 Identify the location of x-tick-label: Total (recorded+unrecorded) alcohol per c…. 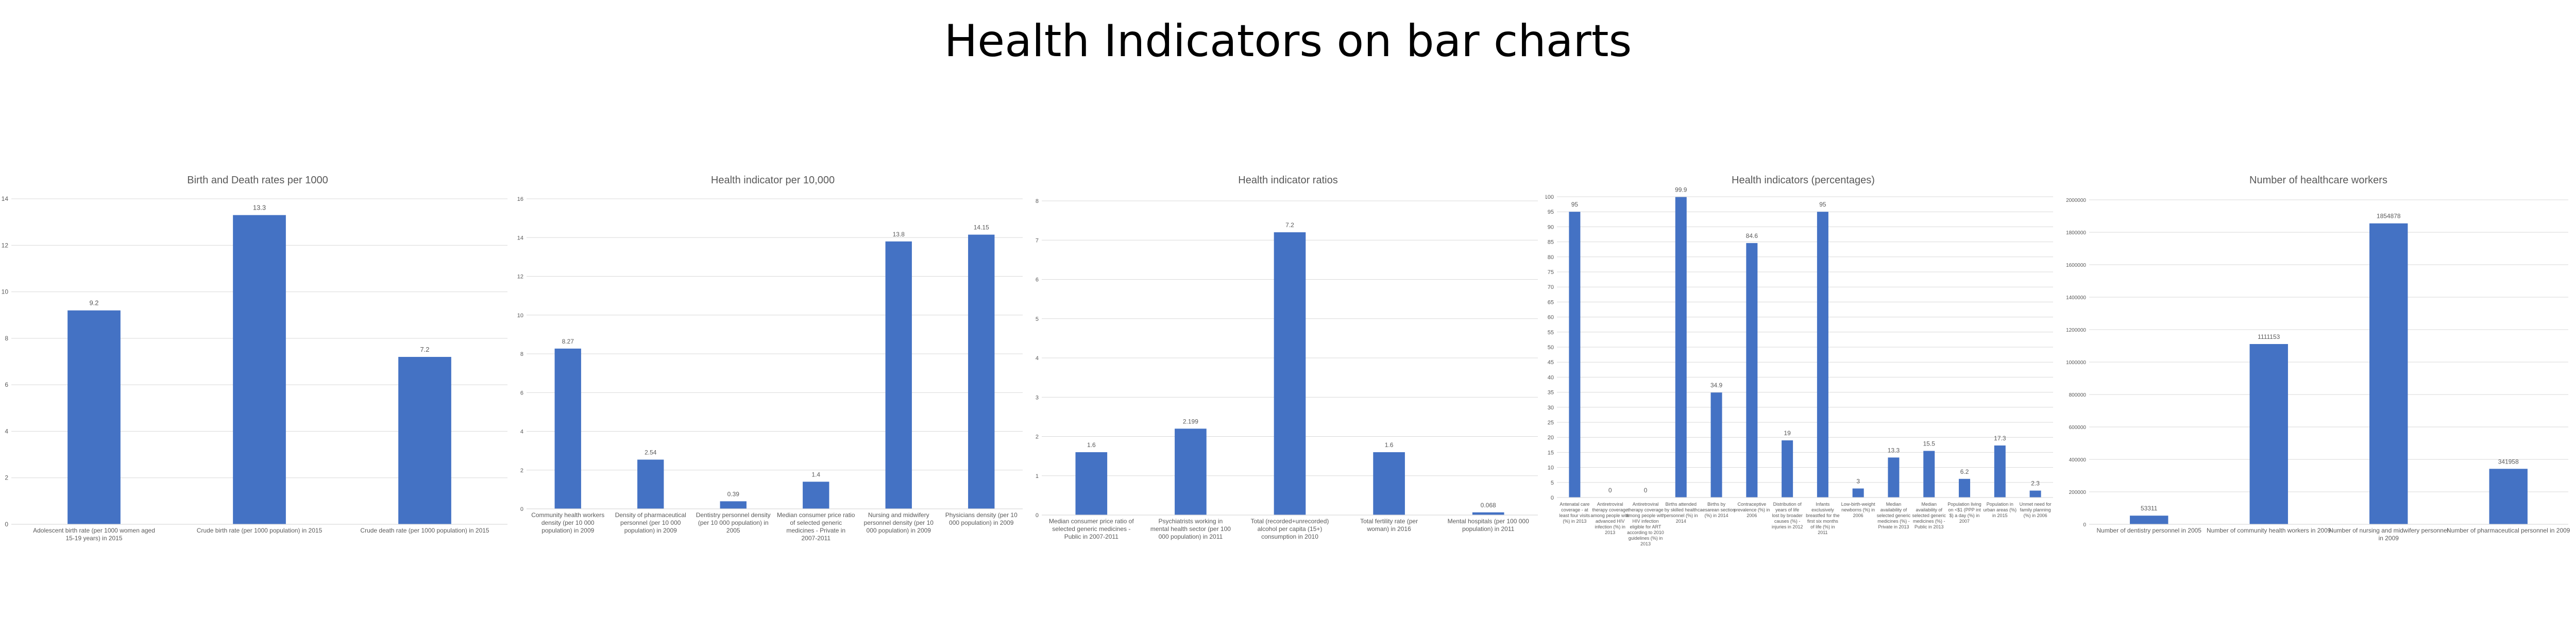
(1290, 529).